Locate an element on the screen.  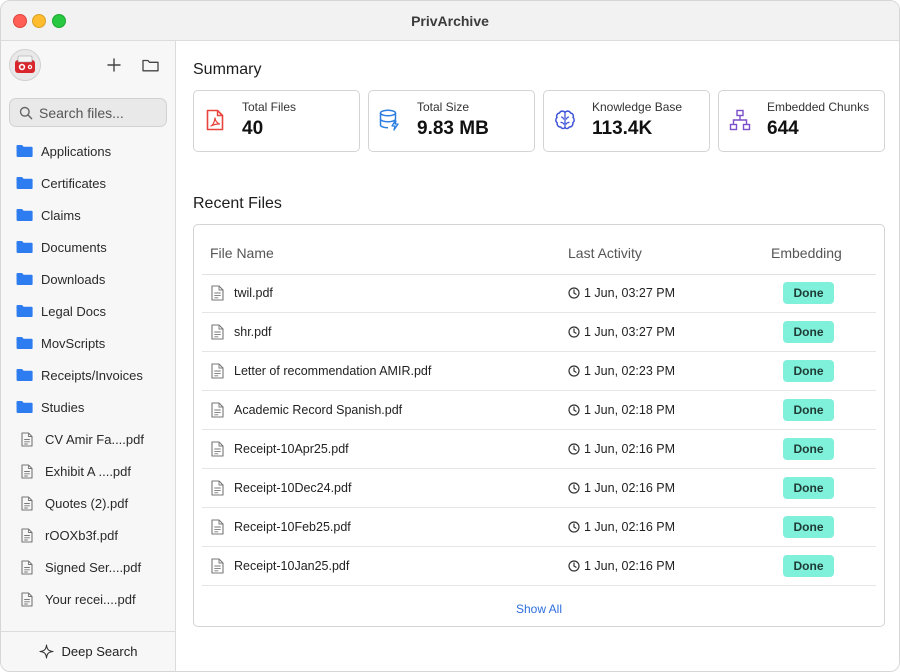
sidebar-file: Quotes (2).pdf is located at coordinates (88, 503).